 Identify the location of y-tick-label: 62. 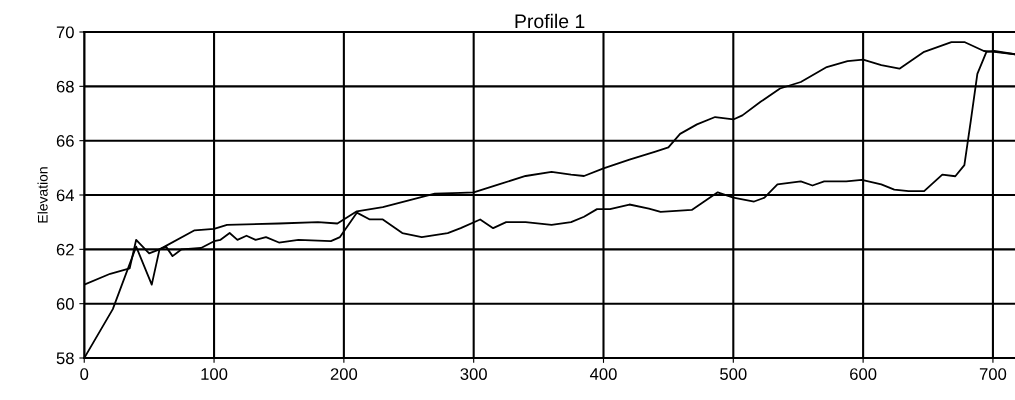
(65, 249).